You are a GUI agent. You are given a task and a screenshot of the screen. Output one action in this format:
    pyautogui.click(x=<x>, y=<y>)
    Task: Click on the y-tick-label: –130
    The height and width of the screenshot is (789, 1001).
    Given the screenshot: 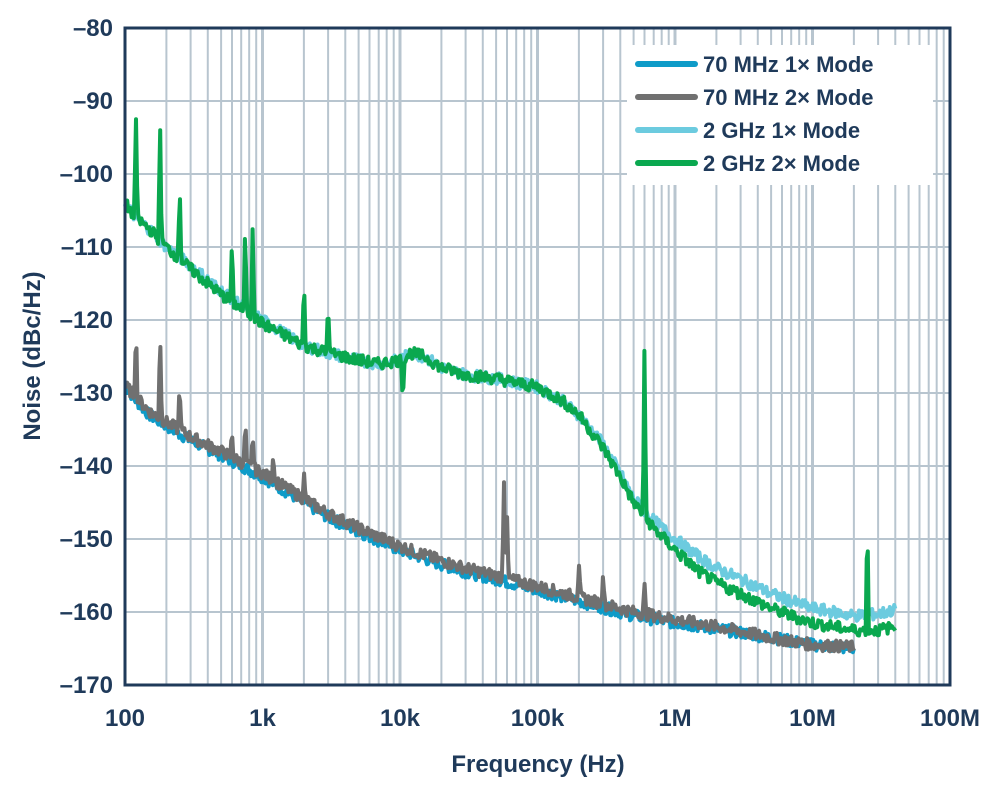 What is the action you would take?
    pyautogui.click(x=86, y=393)
    